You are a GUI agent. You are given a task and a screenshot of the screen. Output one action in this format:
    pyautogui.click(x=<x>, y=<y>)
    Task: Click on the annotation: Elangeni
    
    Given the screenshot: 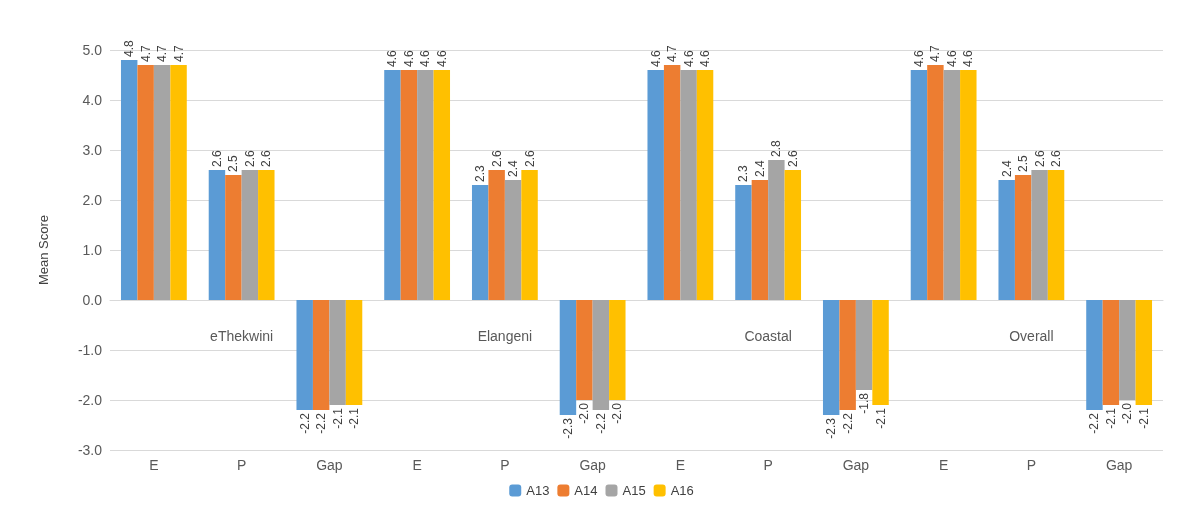 What is the action you would take?
    pyautogui.click(x=505, y=336)
    